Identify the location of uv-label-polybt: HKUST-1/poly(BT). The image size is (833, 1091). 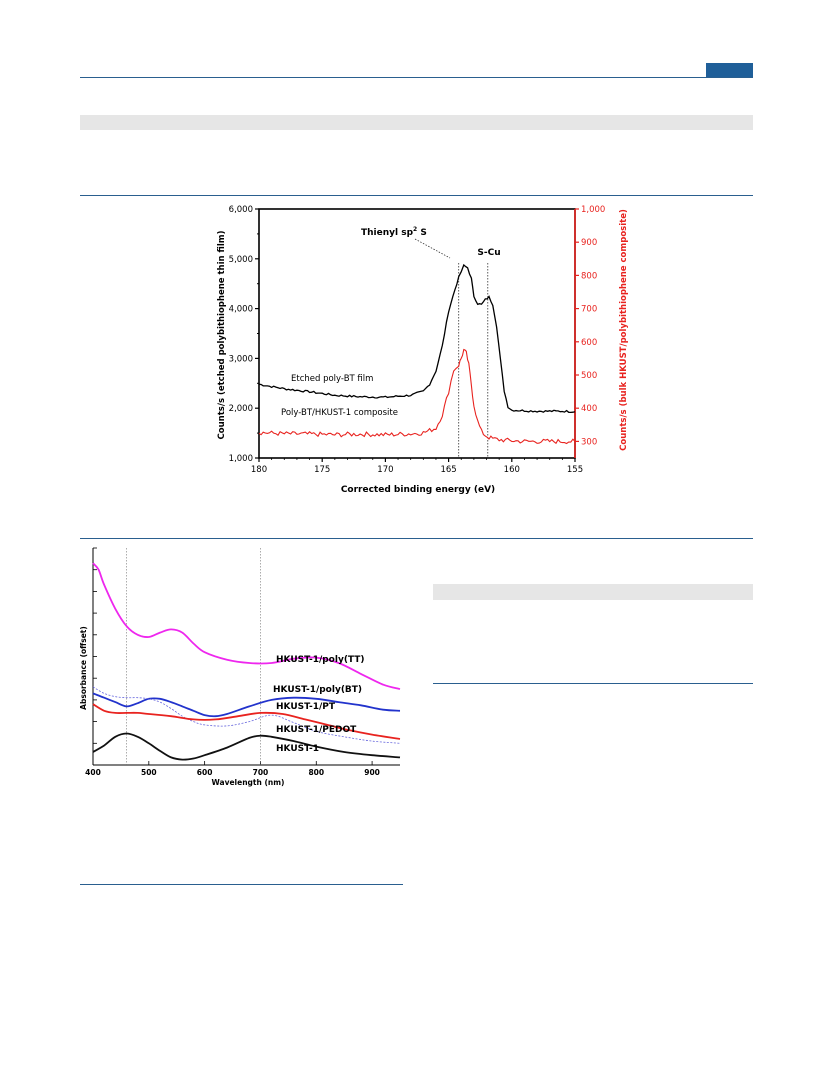
(317, 690).